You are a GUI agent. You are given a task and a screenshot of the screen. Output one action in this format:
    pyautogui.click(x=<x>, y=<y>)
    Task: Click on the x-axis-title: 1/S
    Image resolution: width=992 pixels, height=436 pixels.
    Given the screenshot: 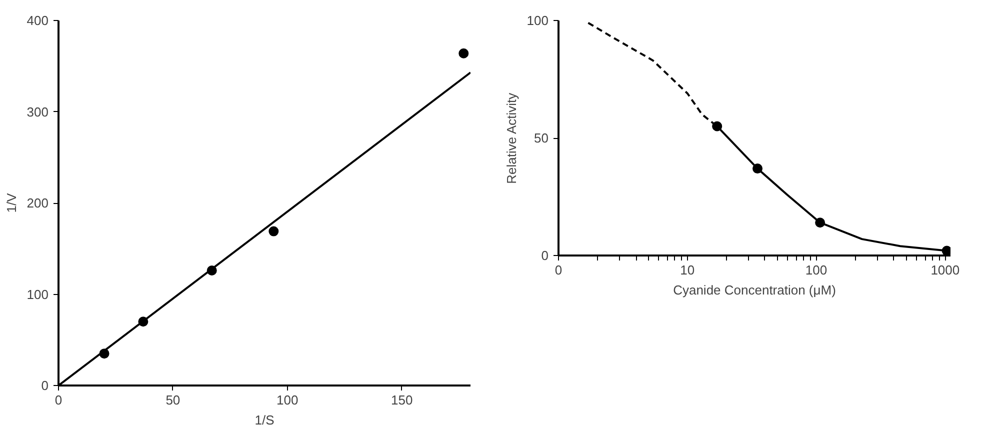 What is the action you would take?
    pyautogui.click(x=264, y=420)
    